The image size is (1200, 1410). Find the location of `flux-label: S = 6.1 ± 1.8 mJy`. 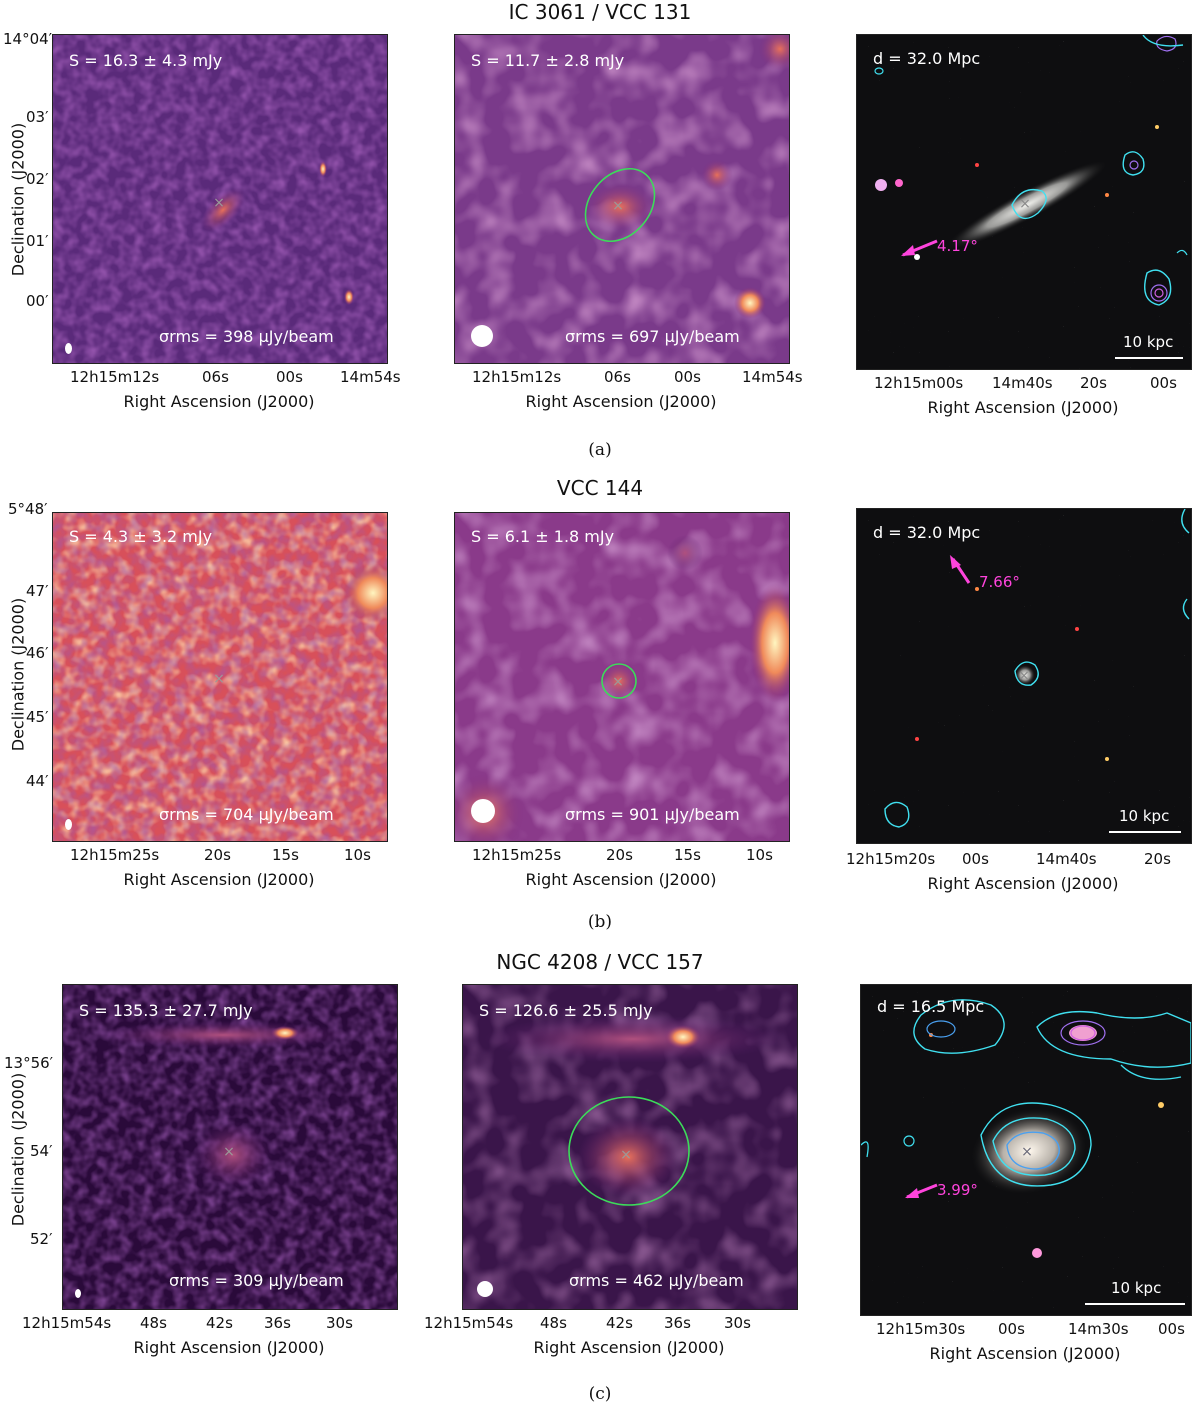

flux-label: S = 6.1 ± 1.8 mJy is located at coordinates (543, 536).